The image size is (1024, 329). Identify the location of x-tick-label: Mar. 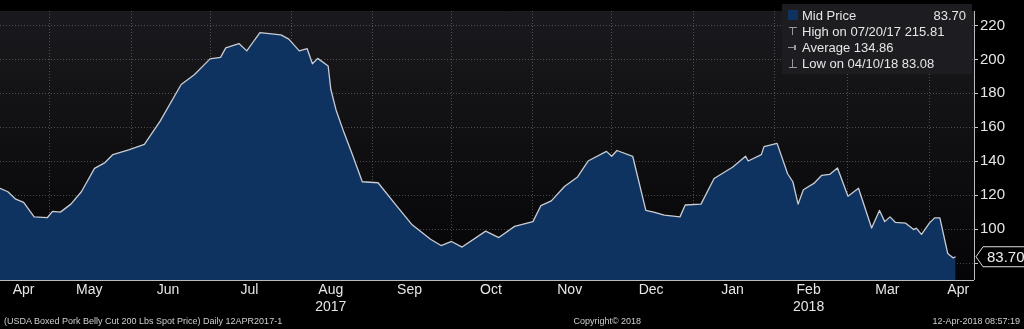
(887, 289).